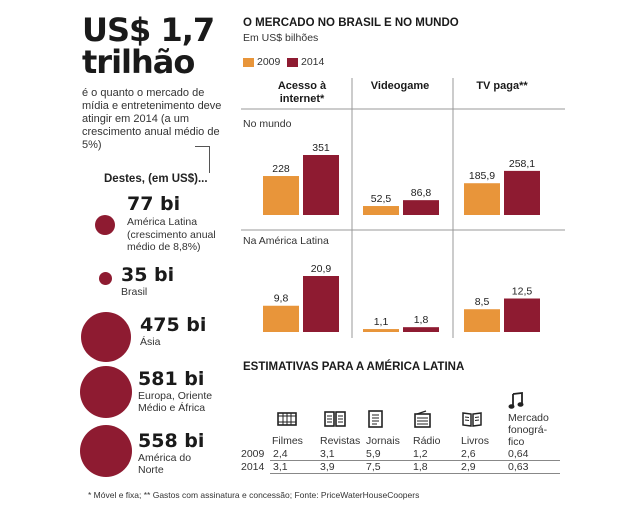 This screenshot has width=635, height=510. What do you see at coordinates (420, 467) in the screenshot?
I see `table-cell: 1,8` at bounding box center [420, 467].